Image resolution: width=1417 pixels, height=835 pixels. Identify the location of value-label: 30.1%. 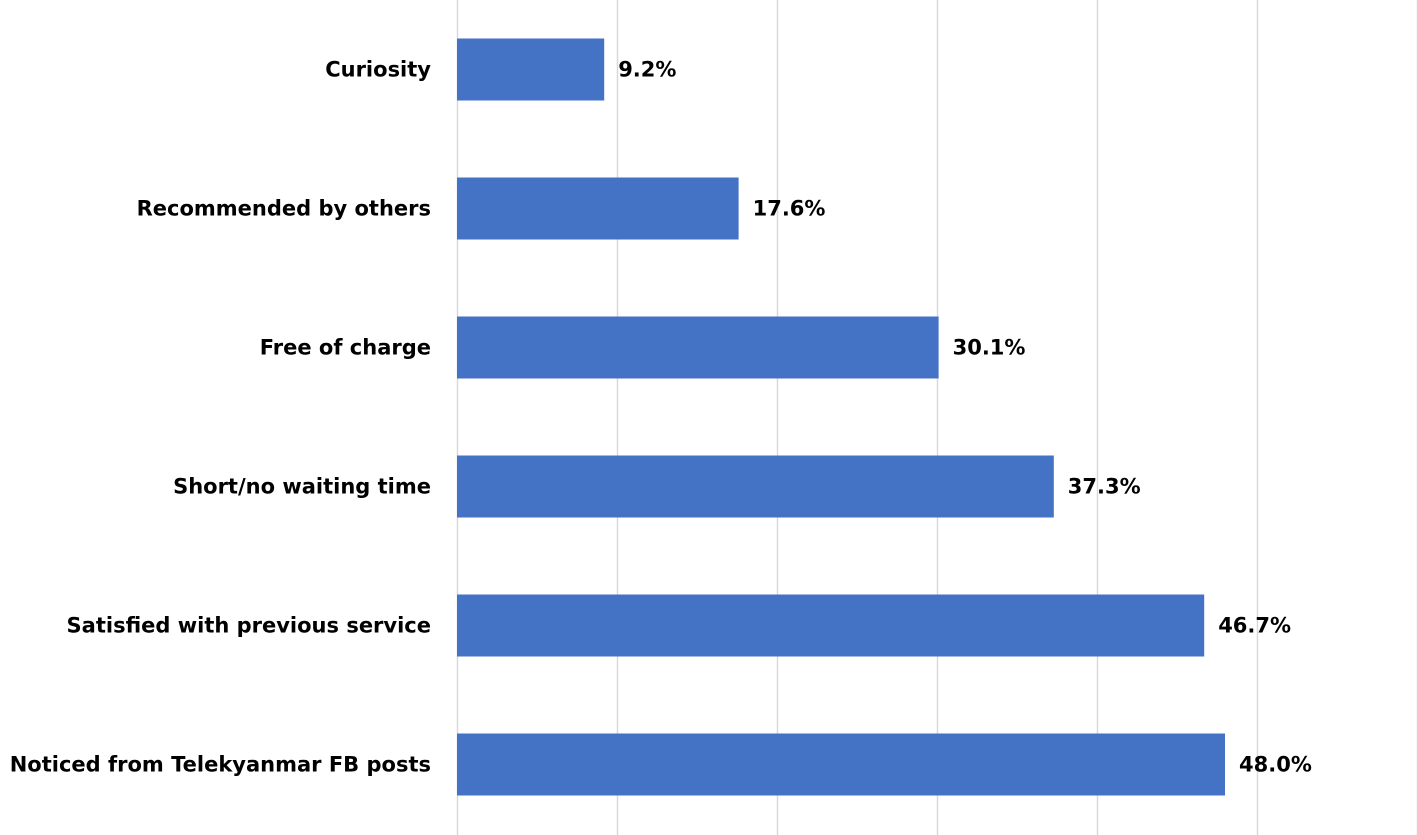
(989, 348).